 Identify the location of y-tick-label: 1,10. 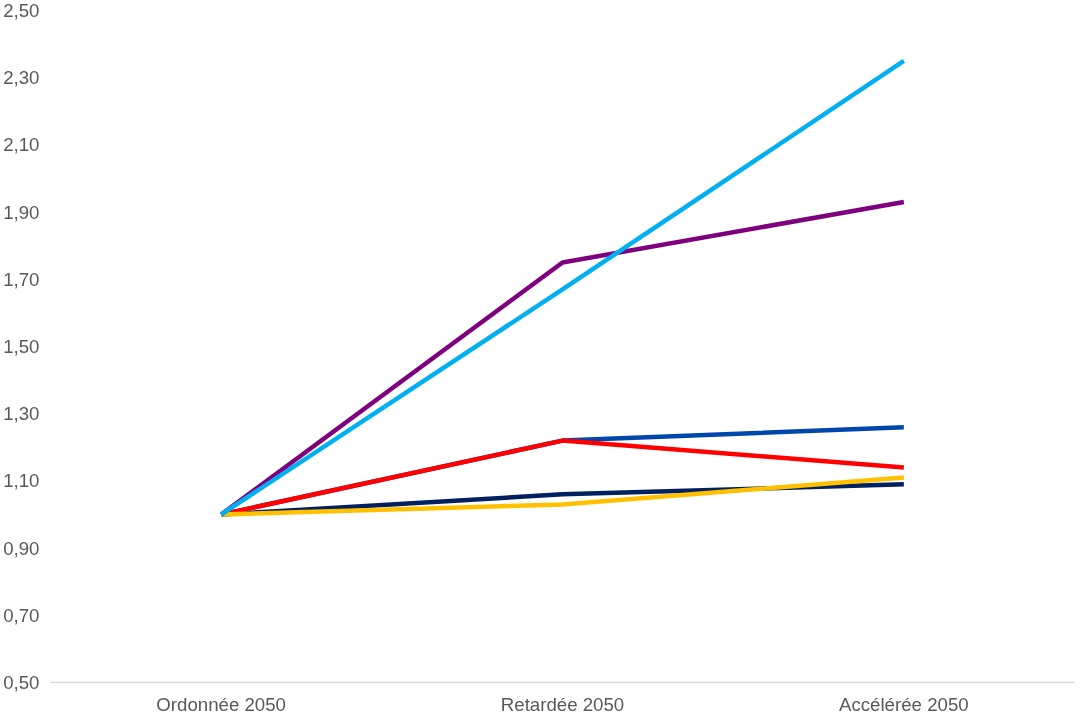
(21, 481).